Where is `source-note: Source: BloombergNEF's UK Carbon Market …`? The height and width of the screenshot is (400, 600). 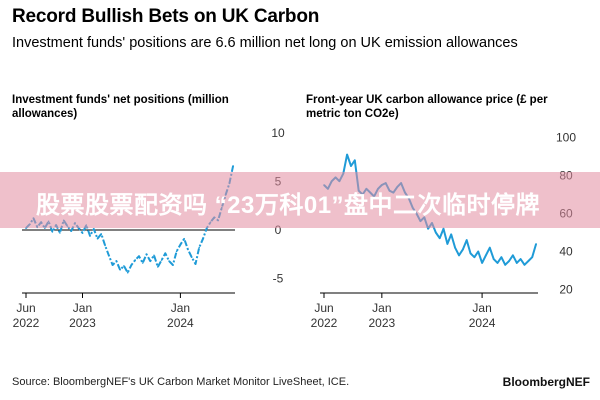 source-note: Source: BloombergNEF's UK Carbon Market … is located at coordinates (181, 382).